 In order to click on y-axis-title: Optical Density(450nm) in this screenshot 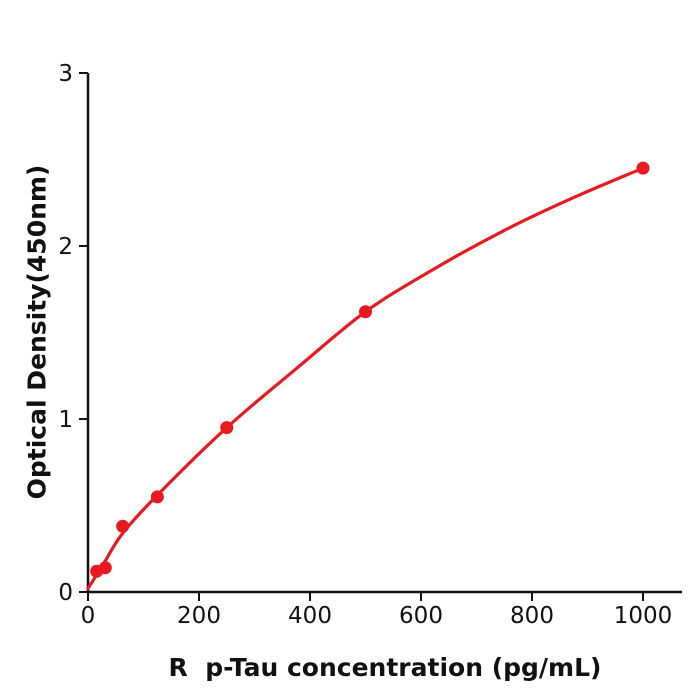, I will do `click(37, 332)`.